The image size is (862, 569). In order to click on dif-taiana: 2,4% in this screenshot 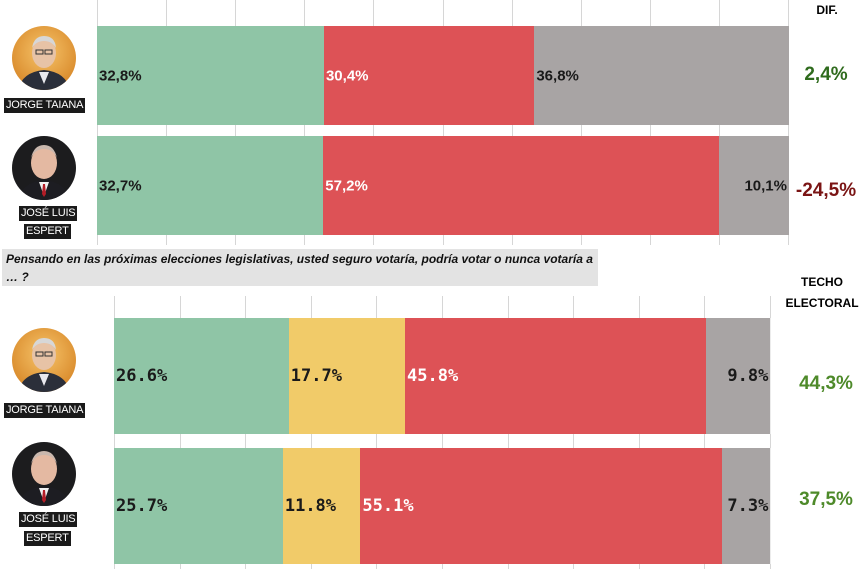, I will do `click(826, 74)`.